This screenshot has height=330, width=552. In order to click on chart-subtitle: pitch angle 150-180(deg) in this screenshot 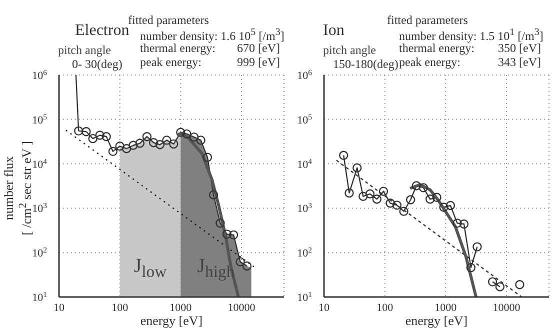, I will do `click(360, 57)`.